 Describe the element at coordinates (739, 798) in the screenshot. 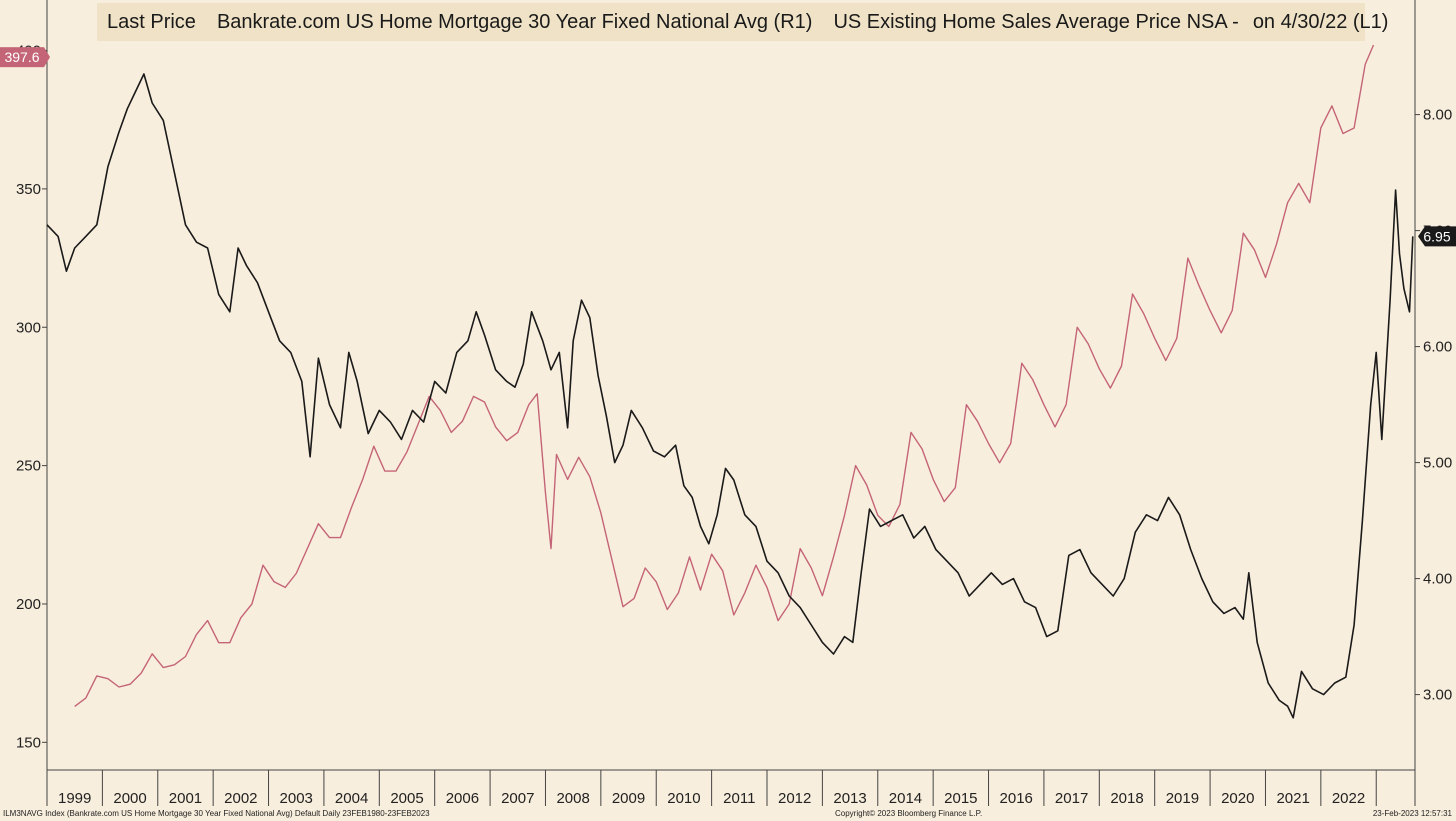

I see `x-tick-label: 2011` at that location.